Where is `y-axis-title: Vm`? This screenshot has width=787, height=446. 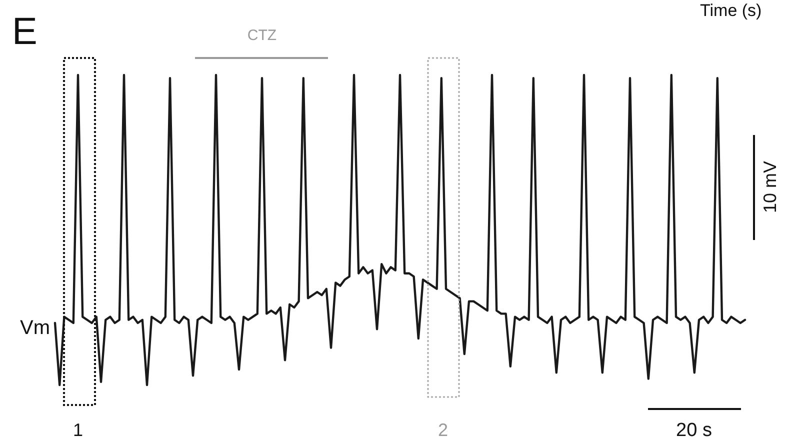 y-axis-title: Vm is located at coordinates (35, 328).